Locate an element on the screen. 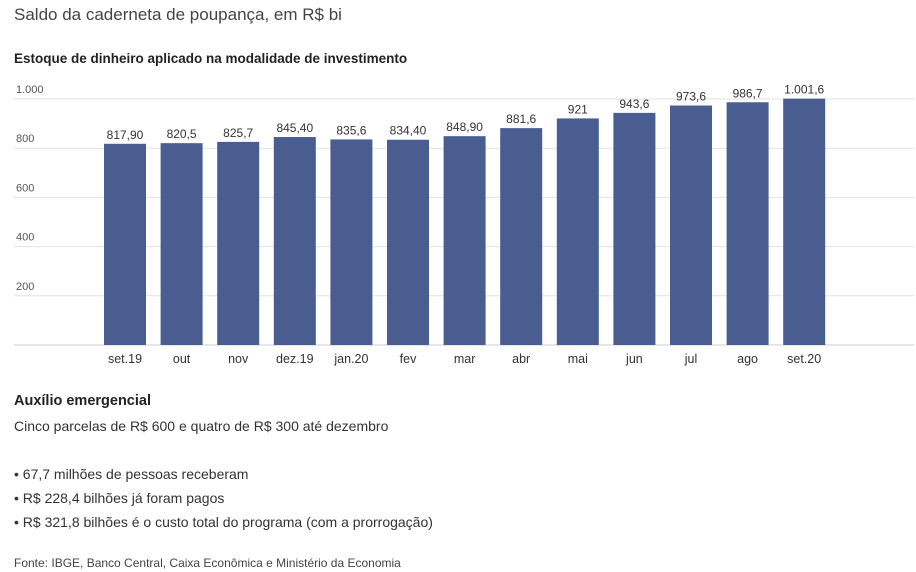 The width and height of the screenshot is (916, 572). x-tick-label: abr is located at coordinates (521, 359).